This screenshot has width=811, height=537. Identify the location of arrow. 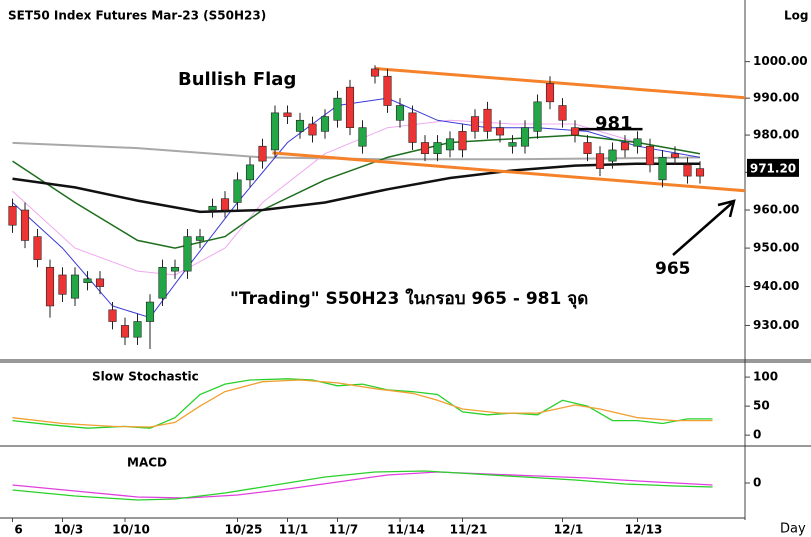
(702, 229).